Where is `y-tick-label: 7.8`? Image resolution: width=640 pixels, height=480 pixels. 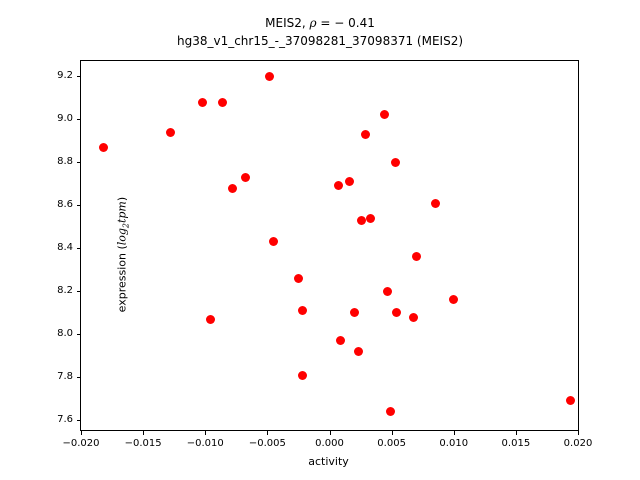
y-tick-label: 7.8 is located at coordinates (65, 377).